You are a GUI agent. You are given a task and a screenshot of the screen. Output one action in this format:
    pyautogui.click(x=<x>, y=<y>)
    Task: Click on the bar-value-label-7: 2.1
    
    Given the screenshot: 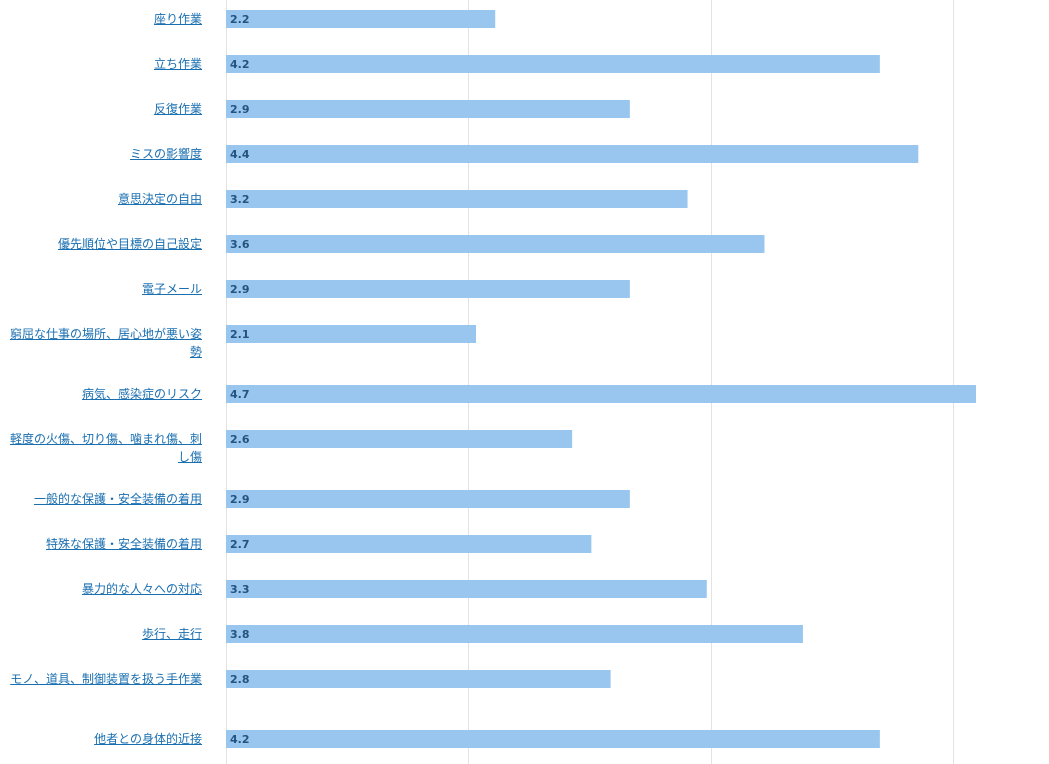 What is the action you would take?
    pyautogui.click(x=240, y=334)
    